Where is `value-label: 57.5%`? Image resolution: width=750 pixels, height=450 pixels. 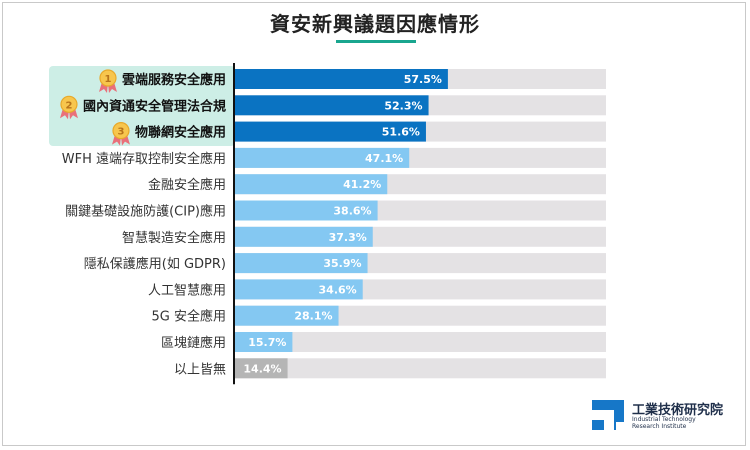 value-label: 57.5% is located at coordinates (423, 79).